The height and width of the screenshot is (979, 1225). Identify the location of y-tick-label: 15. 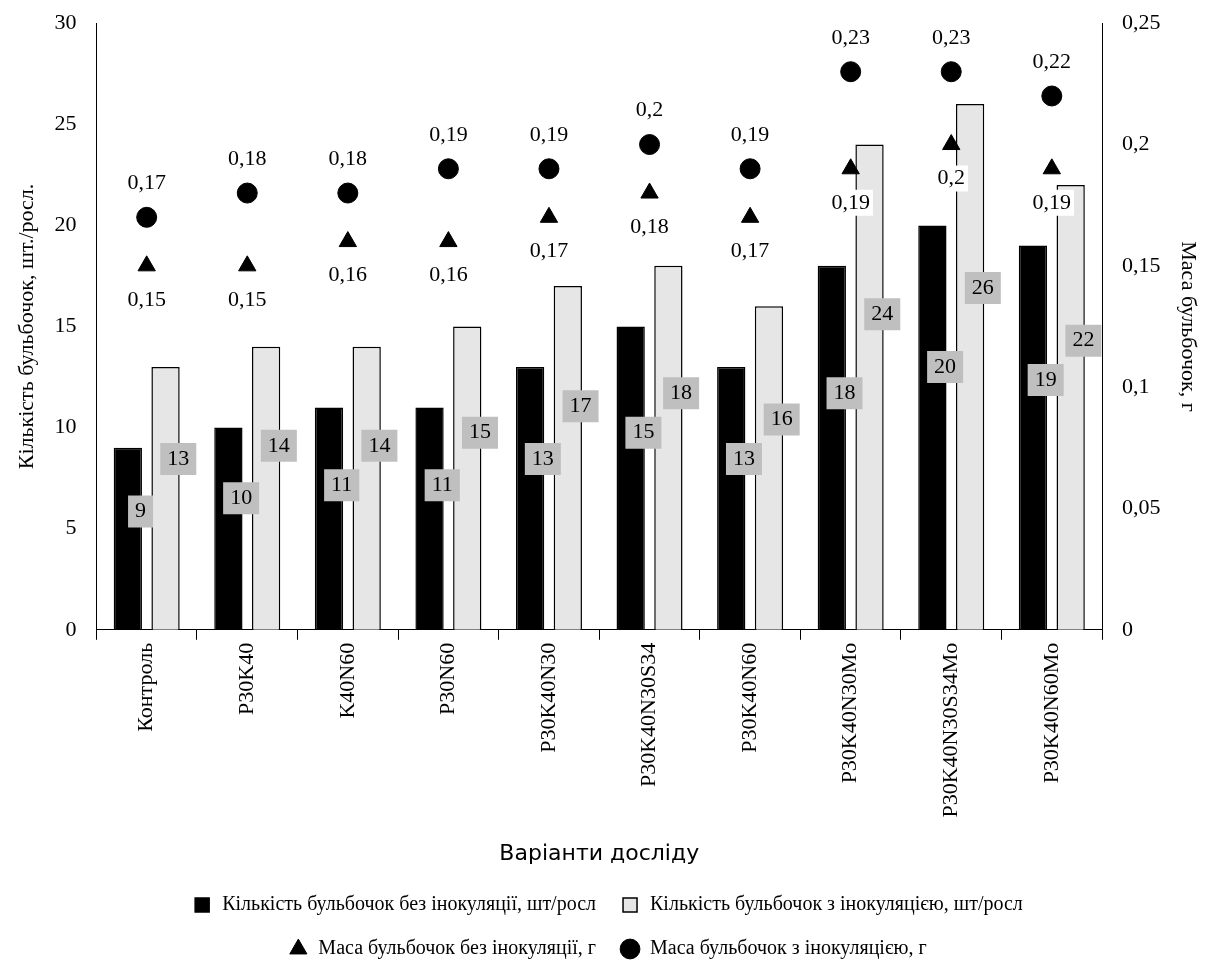
(65, 325).